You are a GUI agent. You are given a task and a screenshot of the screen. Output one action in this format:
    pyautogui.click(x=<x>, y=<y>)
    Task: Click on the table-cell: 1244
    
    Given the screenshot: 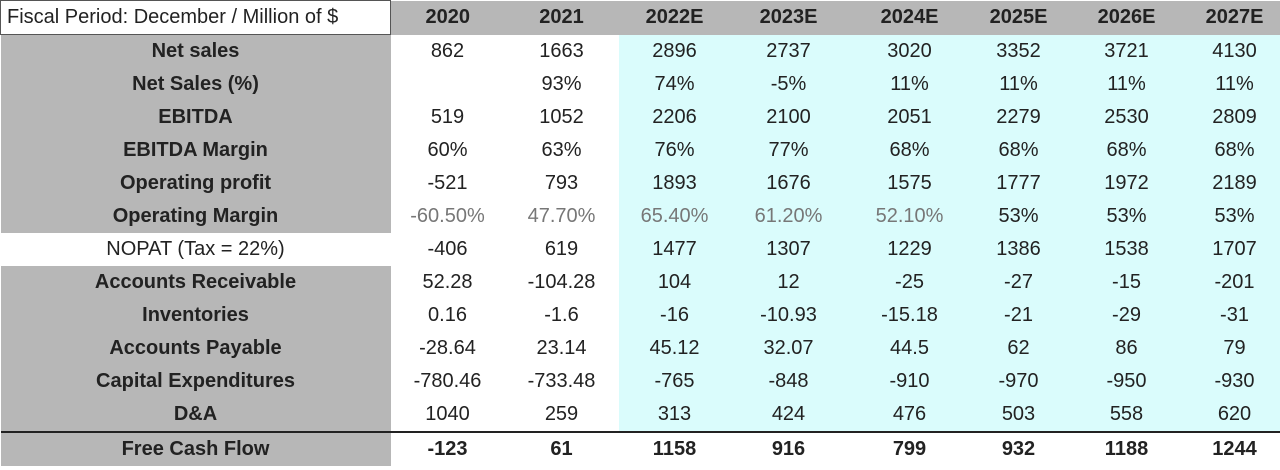 What is the action you would take?
    pyautogui.click(x=1234, y=448)
    